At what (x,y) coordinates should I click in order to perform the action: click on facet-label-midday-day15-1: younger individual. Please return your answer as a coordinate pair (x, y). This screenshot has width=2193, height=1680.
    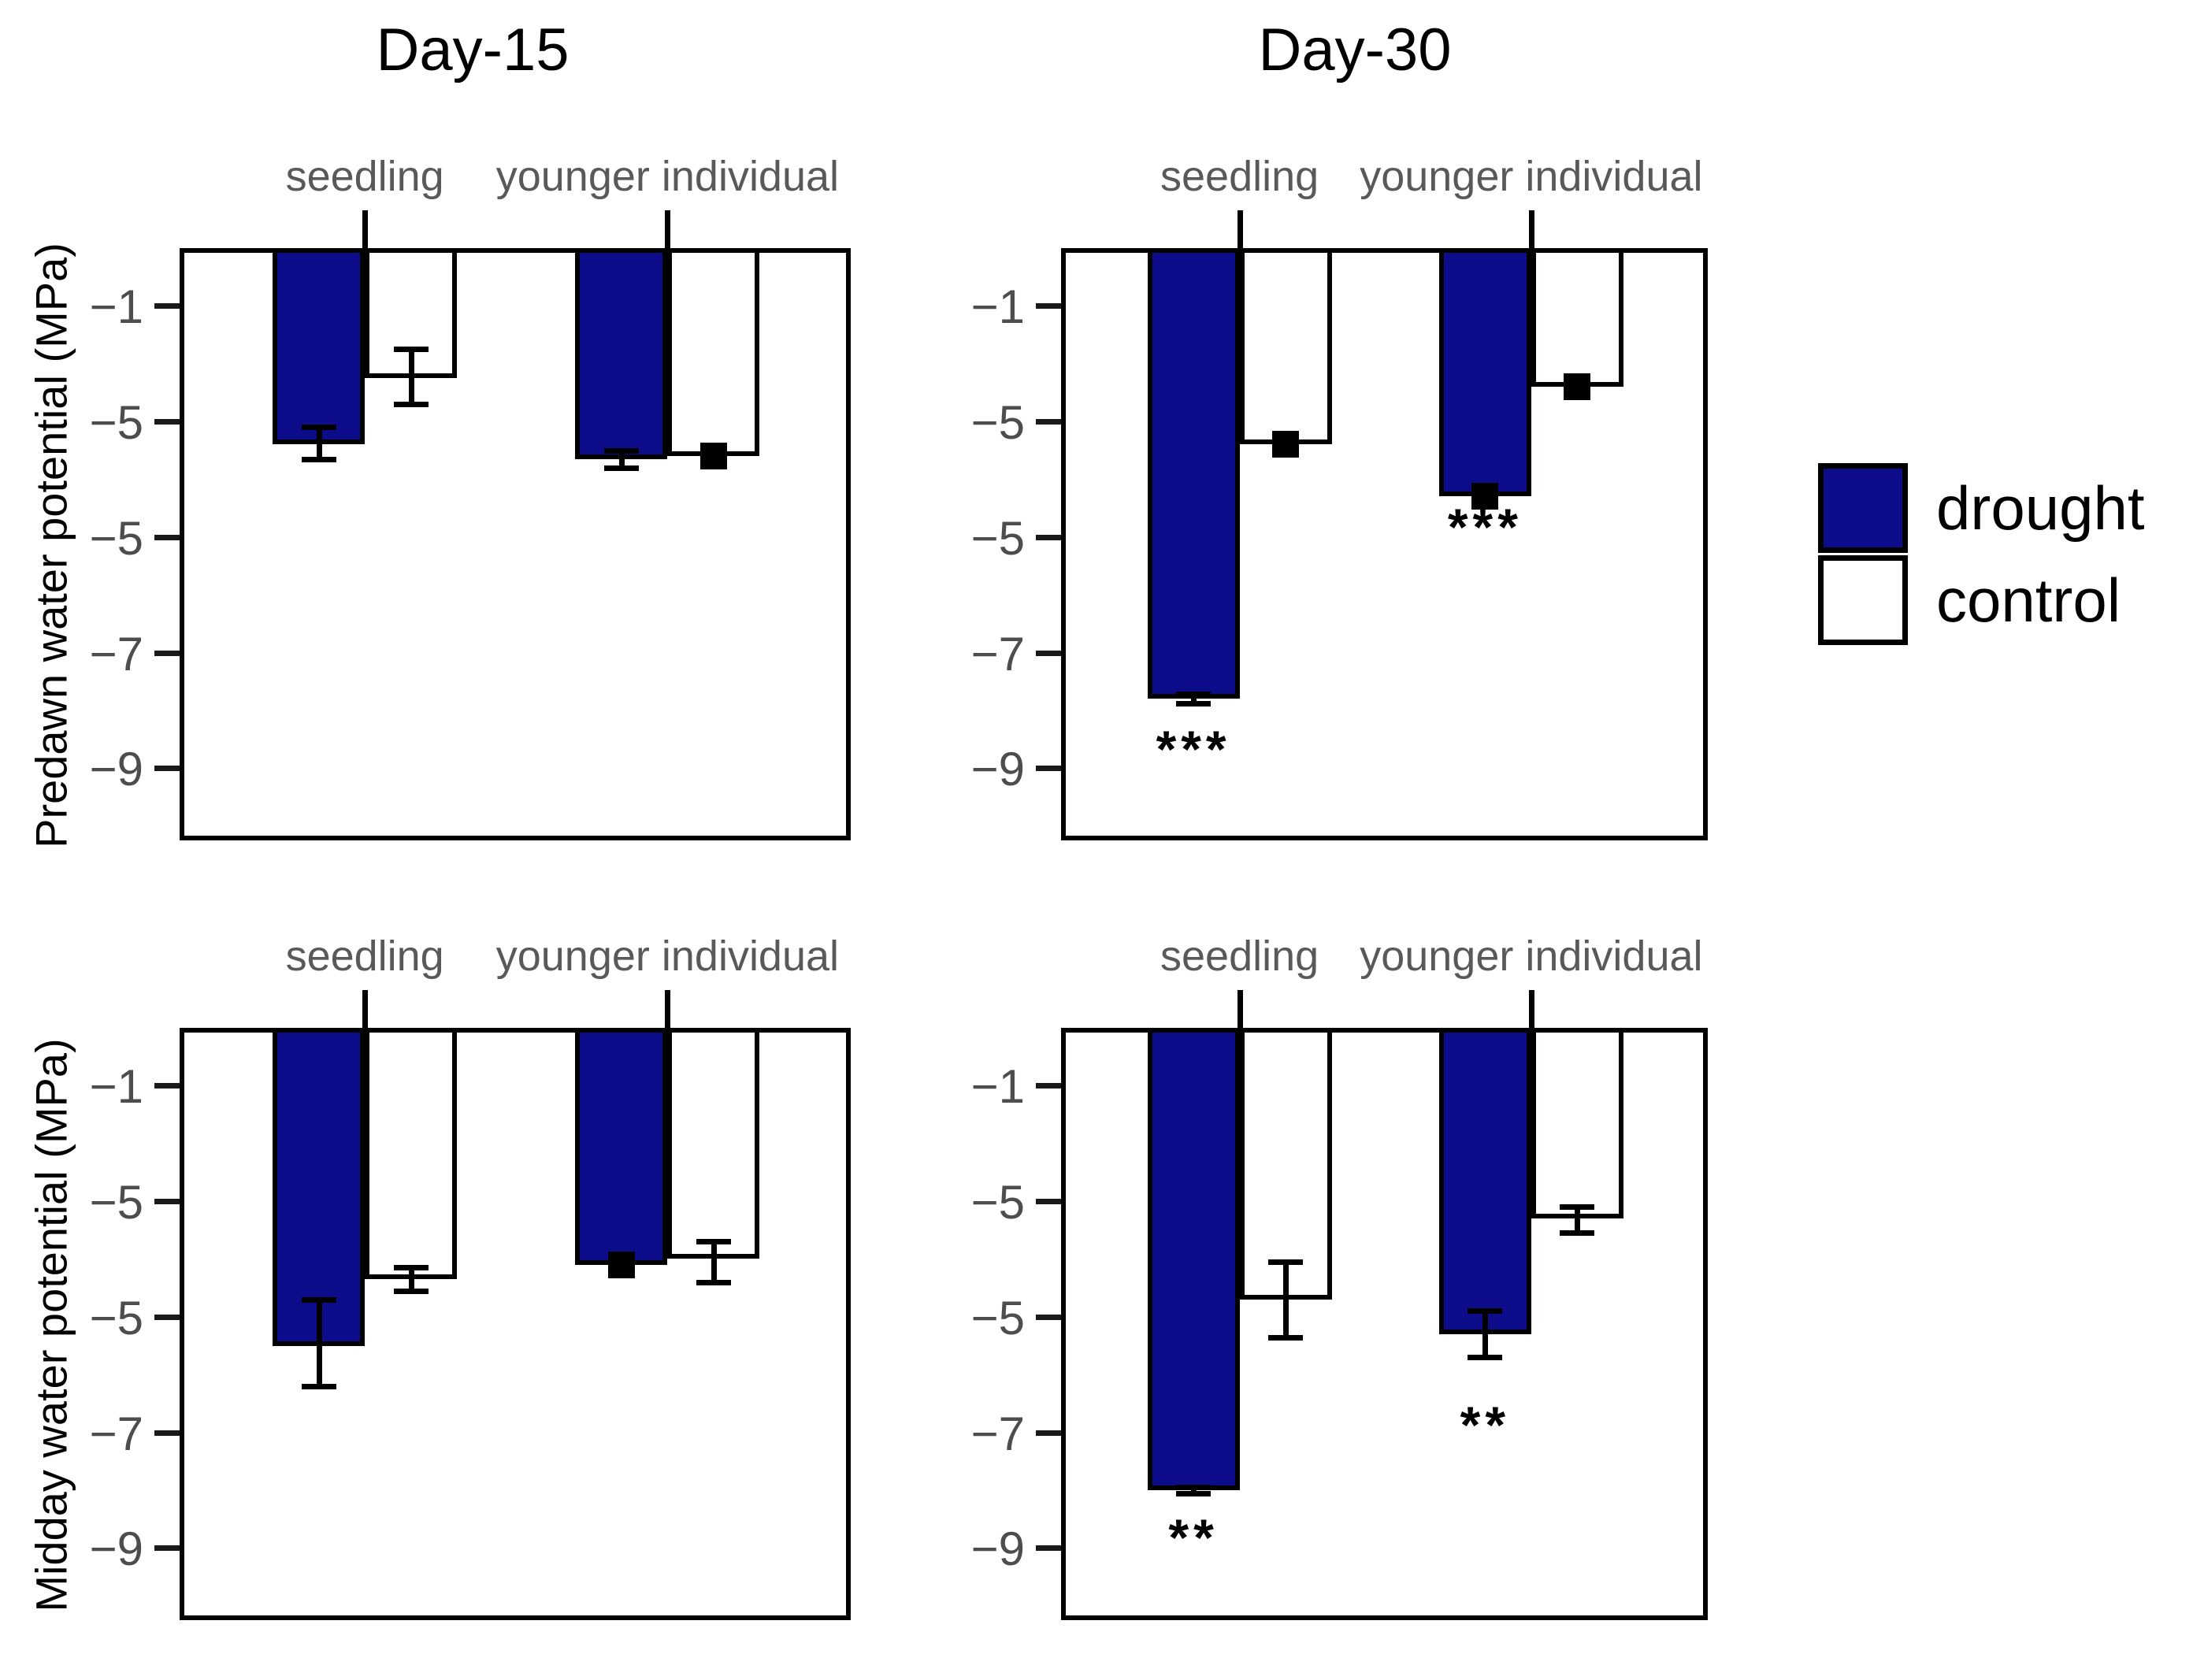
    Looking at the image, I should click on (667, 956).